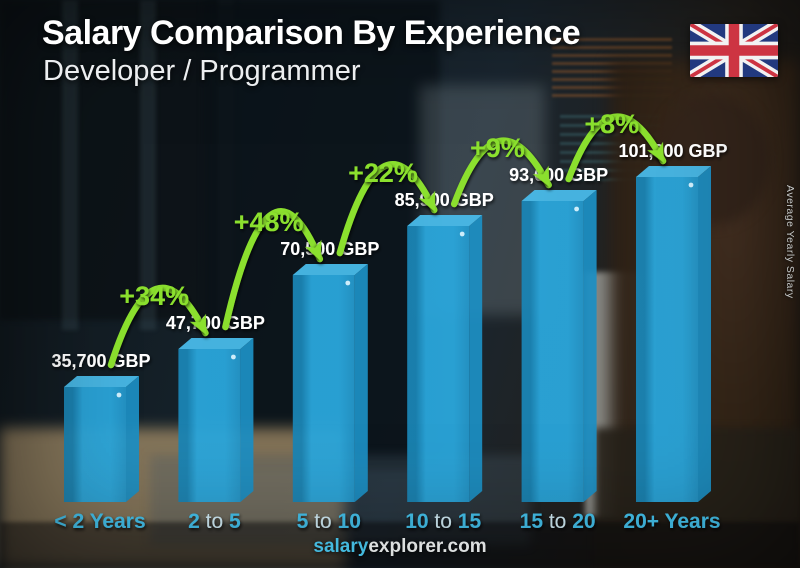 The image size is (800, 568). I want to click on growth-arrow, so click(501, 172).